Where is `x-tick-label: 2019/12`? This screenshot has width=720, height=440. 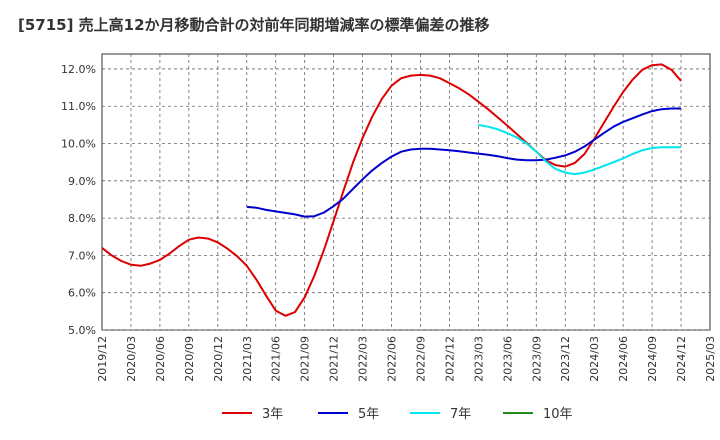
x-tick-label: 2019/12 is located at coordinates (102, 359).